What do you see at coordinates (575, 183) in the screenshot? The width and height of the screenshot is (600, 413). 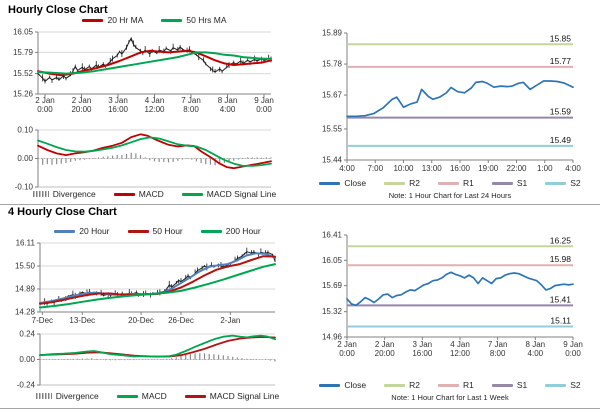 I see `legend-label: S2` at bounding box center [575, 183].